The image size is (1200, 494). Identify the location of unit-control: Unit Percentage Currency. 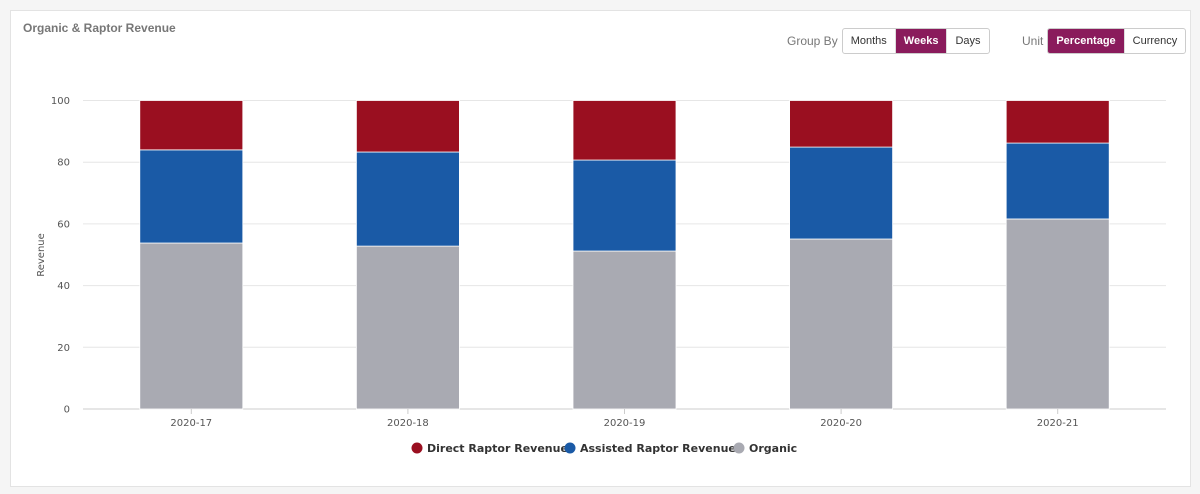
(1104, 41).